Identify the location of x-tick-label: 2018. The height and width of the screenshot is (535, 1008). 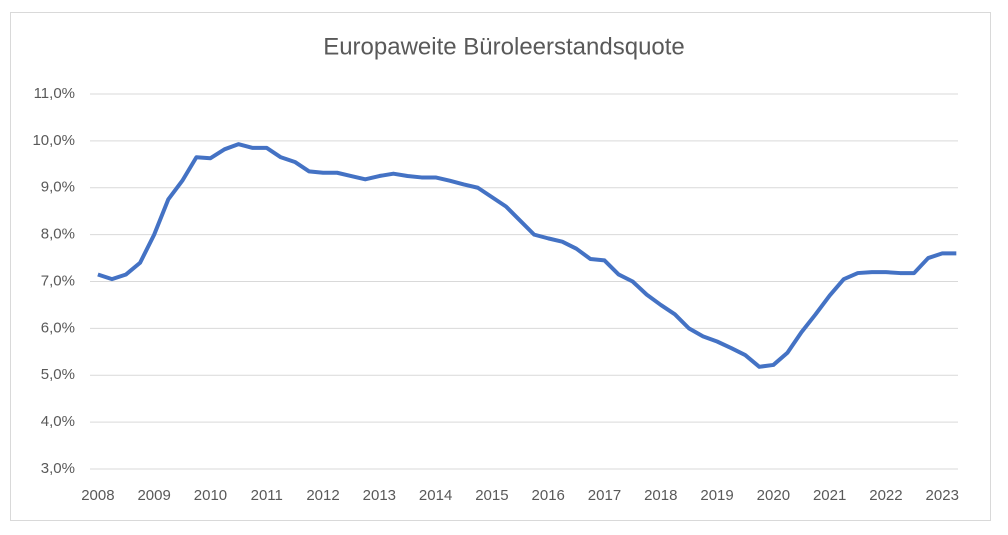
(660, 495).